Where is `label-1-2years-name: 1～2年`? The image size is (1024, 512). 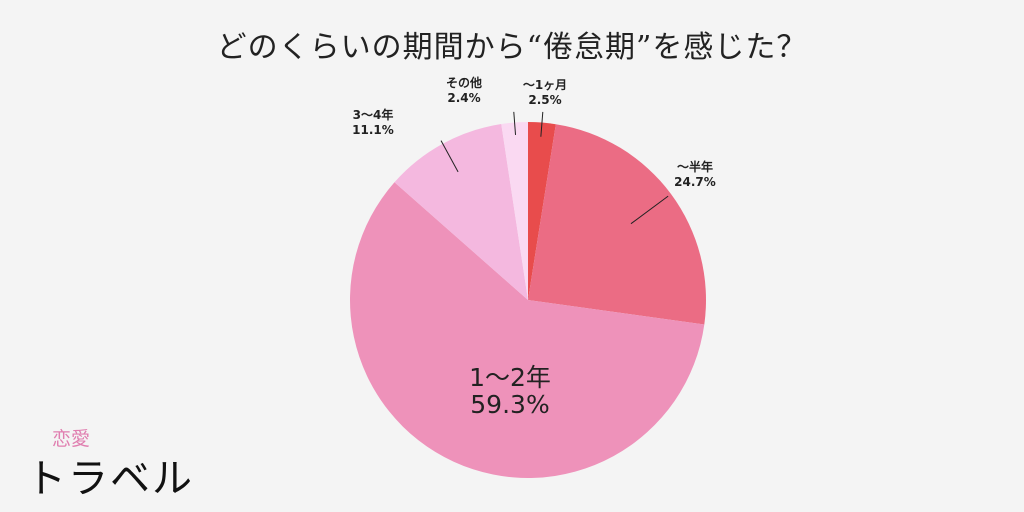
label-1-2years-name: 1～2年 is located at coordinates (510, 377).